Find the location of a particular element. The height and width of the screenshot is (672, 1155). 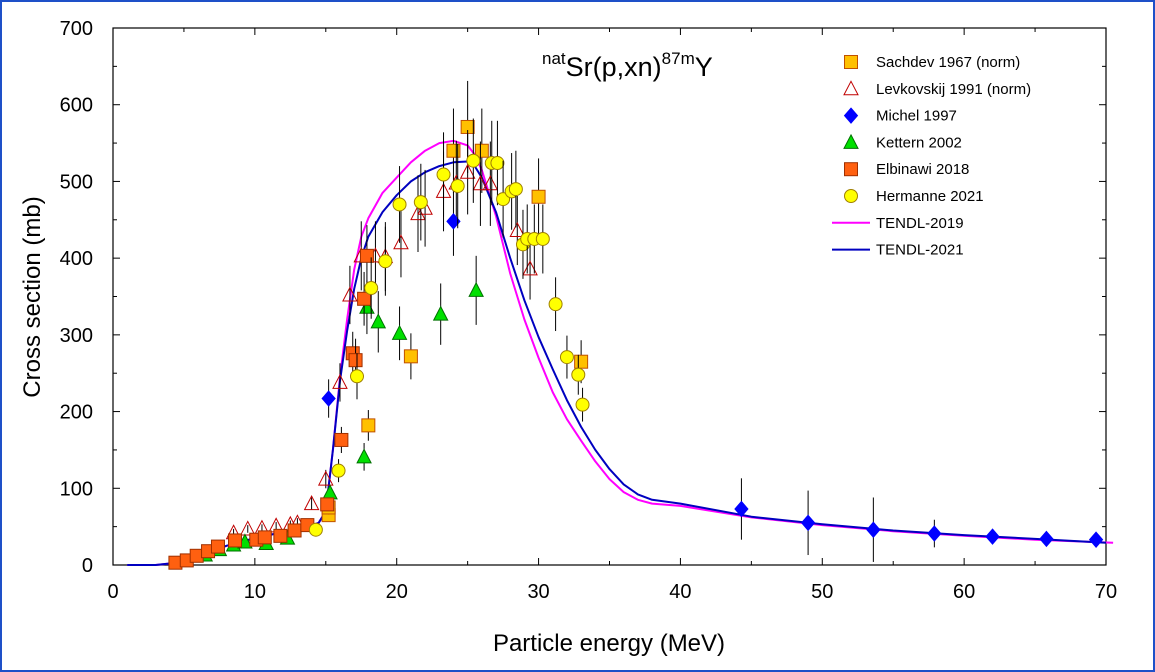

legend-label: TENDL-2019 is located at coordinates (920, 223).